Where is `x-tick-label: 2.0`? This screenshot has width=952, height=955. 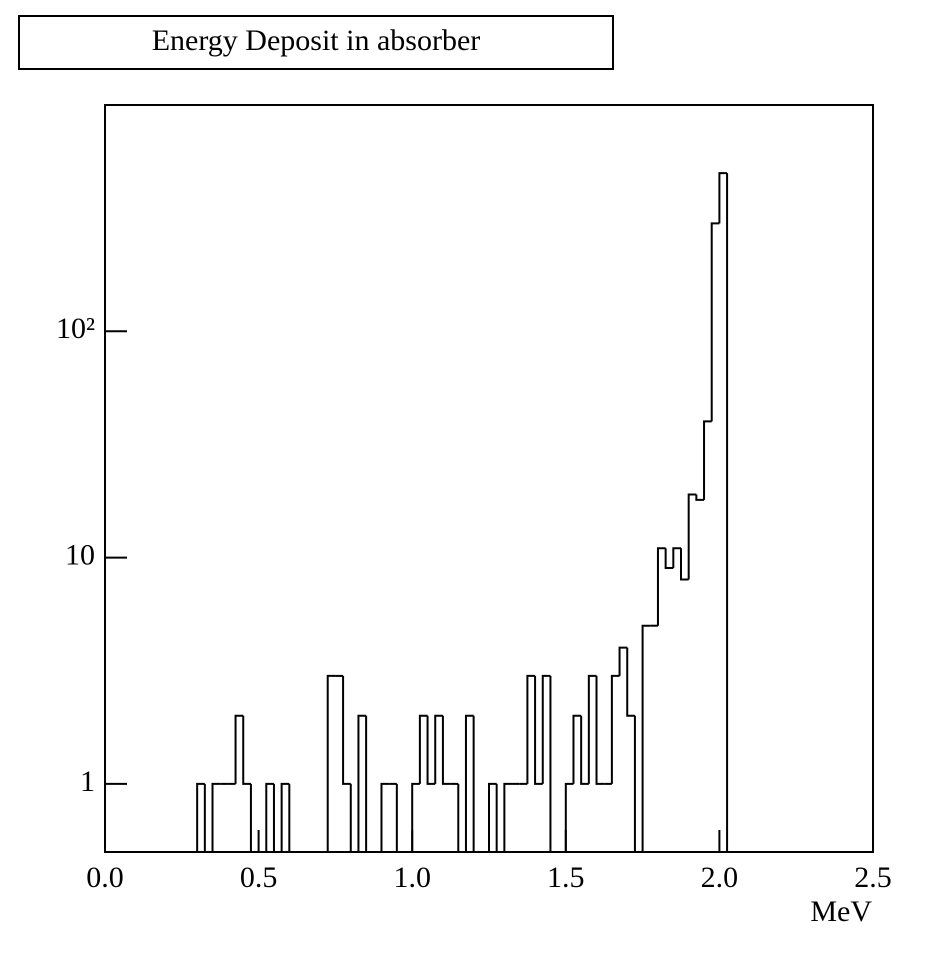
x-tick-label: 2.0 is located at coordinates (720, 877).